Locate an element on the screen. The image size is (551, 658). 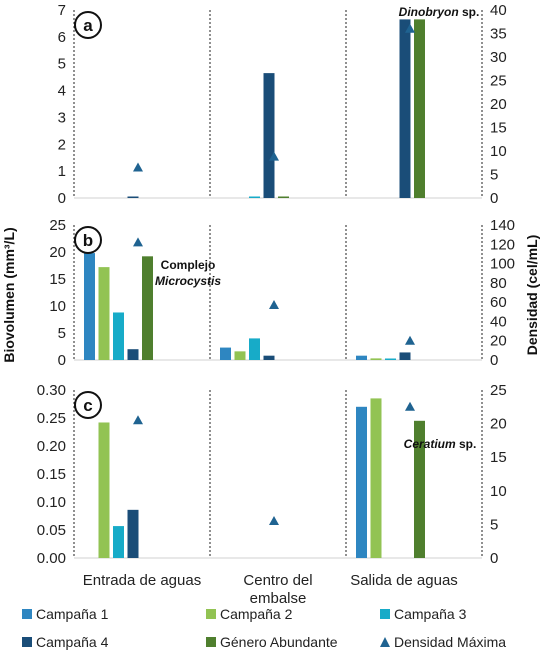
panel-b-left-tick-label: 15 is located at coordinates (57, 279).